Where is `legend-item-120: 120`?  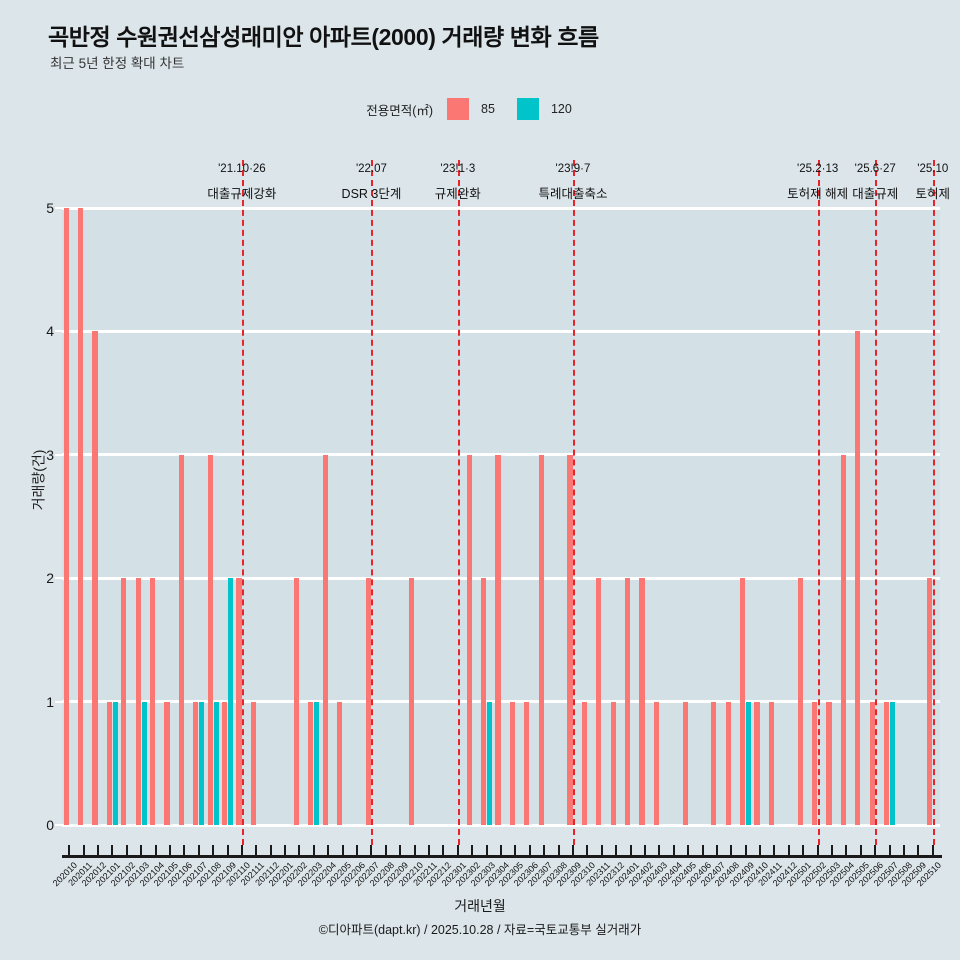
legend-item-120: 120 is located at coordinates (544, 109).